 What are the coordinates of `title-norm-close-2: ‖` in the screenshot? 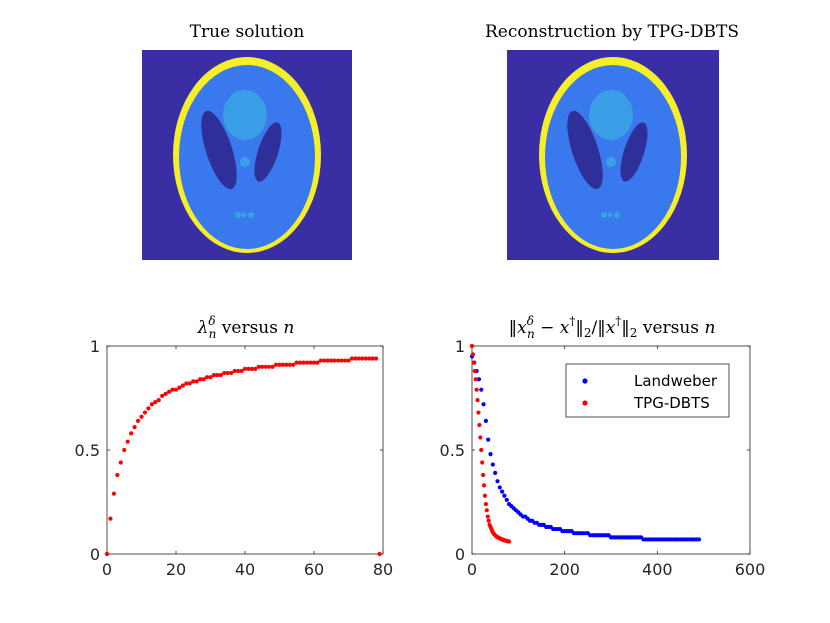 It's located at (625, 328).